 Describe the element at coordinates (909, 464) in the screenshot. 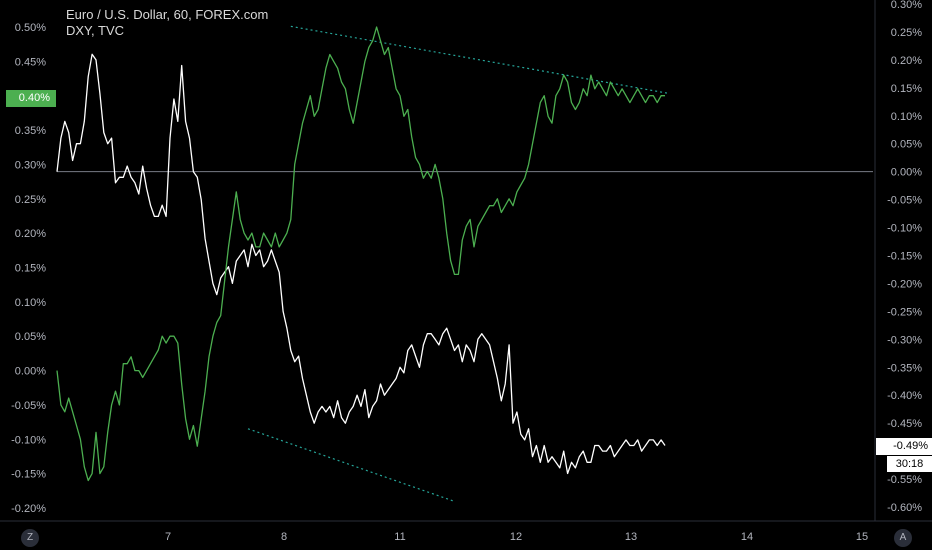

I see `bar-countdown-tag: 30:18` at that location.